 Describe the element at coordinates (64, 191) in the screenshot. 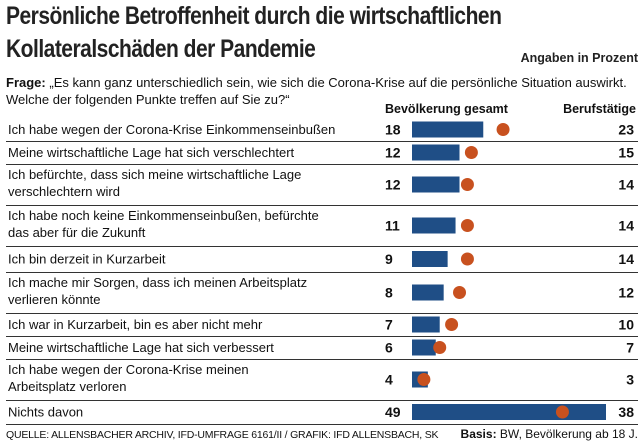

I see `category-label: verschlechtern wird` at that location.